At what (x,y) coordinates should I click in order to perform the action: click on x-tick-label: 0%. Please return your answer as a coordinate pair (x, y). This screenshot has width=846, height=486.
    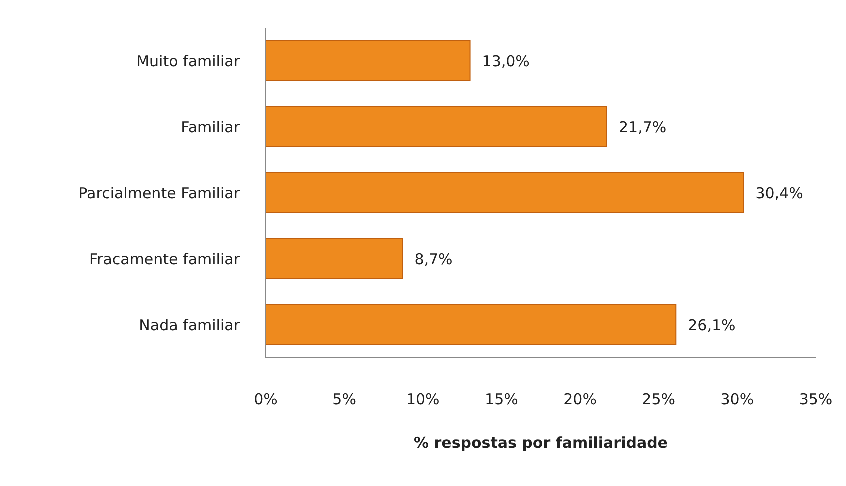
    Looking at the image, I should click on (266, 399).